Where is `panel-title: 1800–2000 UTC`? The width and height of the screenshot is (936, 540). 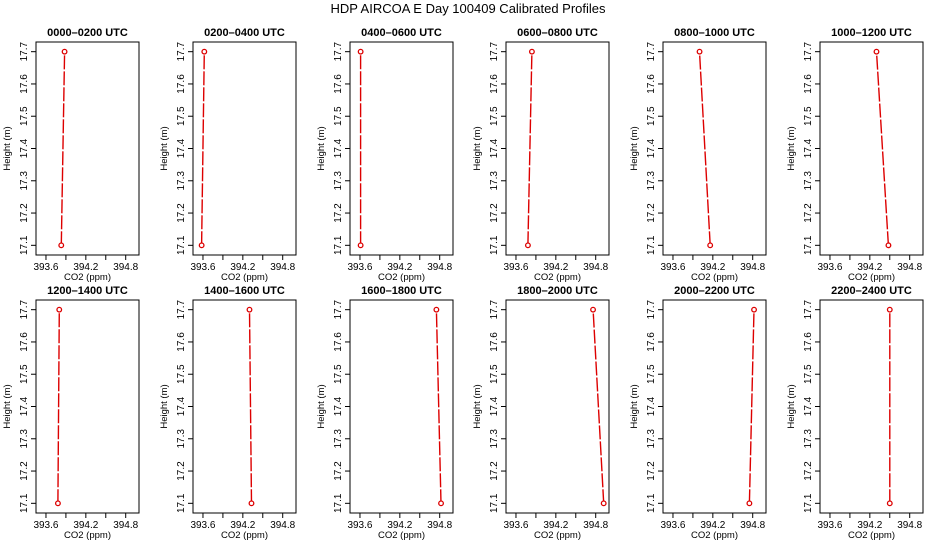
panel-title: 1800–2000 UTC is located at coordinates (557, 291).